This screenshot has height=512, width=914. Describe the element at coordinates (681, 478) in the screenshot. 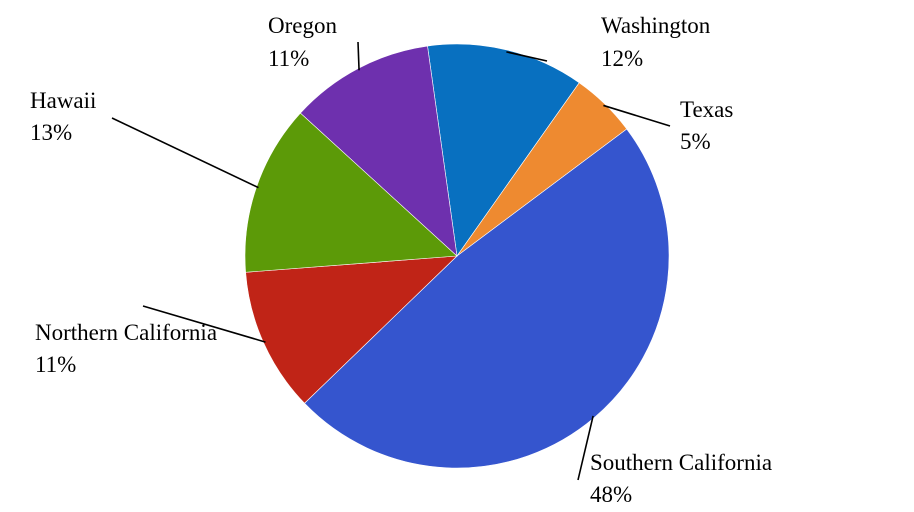

I see `slice-label-southern-california: Southern California 48%` at that location.